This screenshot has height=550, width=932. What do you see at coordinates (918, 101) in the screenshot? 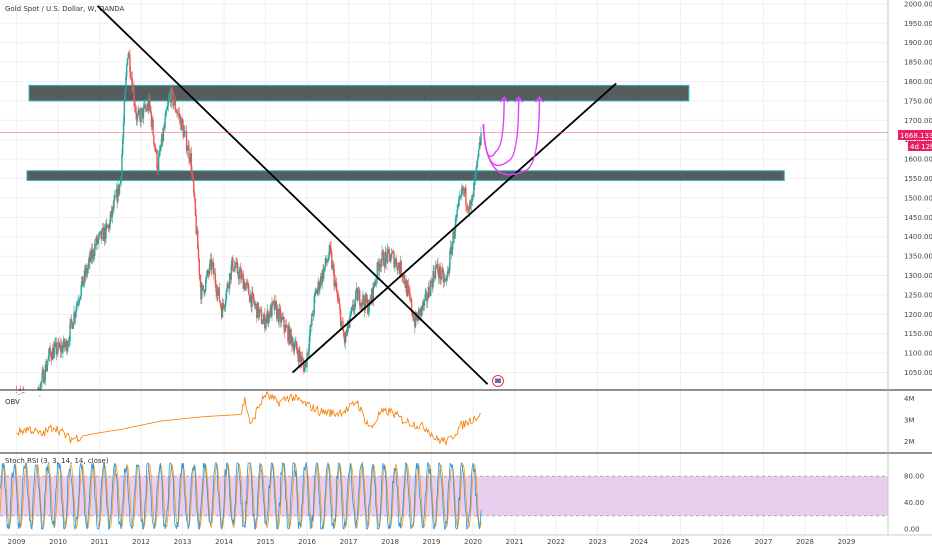
I see `price-tick-label: 1750.000` at bounding box center [918, 101].